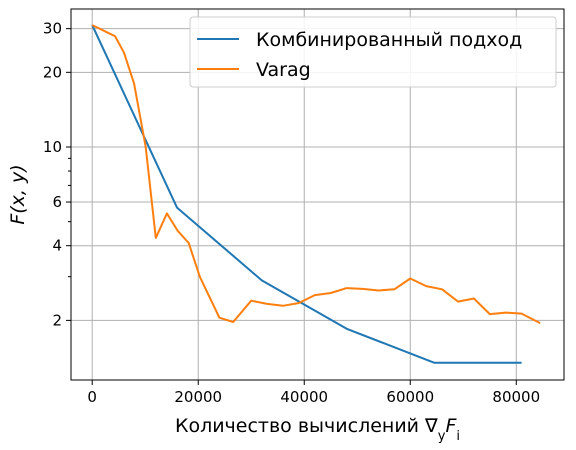 The width and height of the screenshot is (576, 450). What do you see at coordinates (306, 426) in the screenshot?
I see `x-axis-label-main: Количество вычислений ∇` at bounding box center [306, 426].